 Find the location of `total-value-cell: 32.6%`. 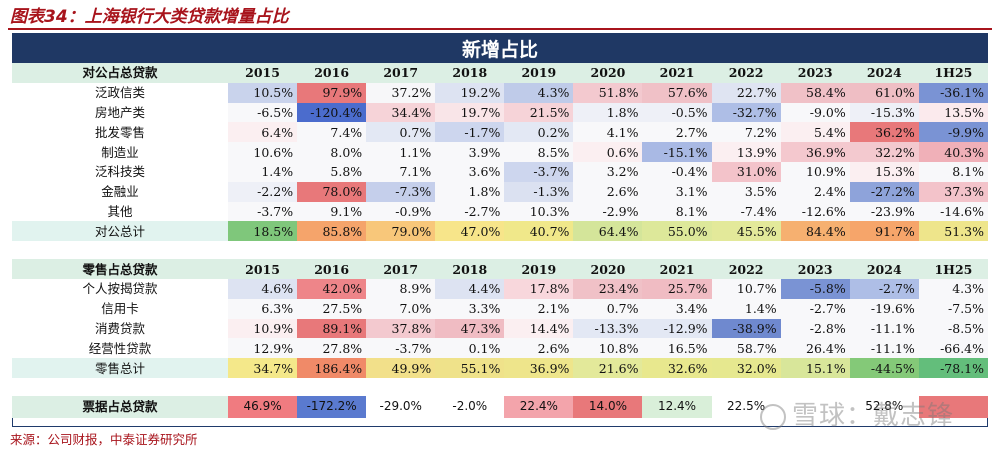

total-value-cell: 32.6% is located at coordinates (677, 368).